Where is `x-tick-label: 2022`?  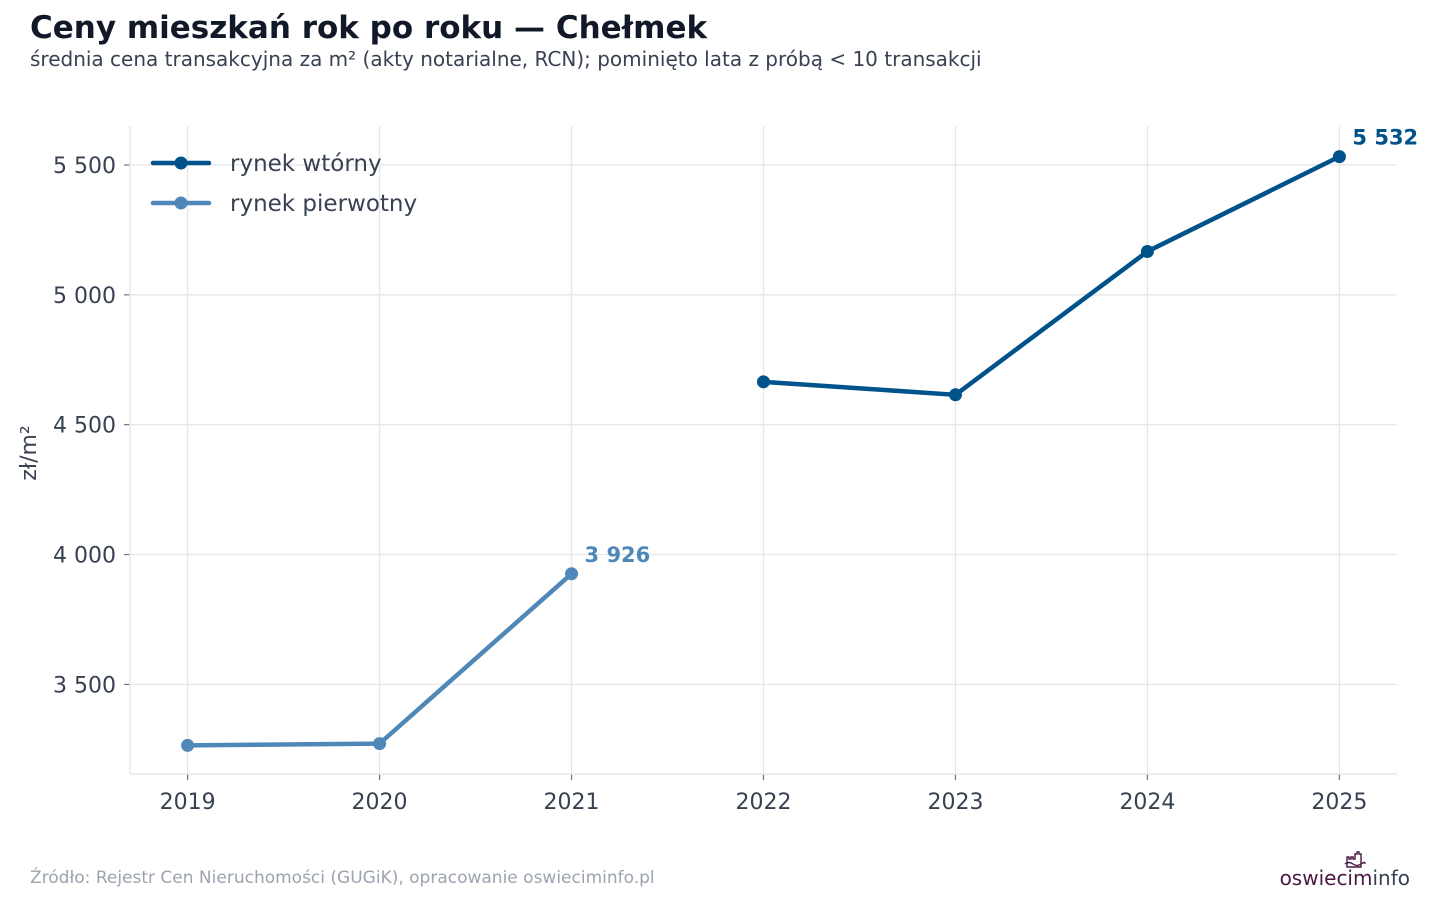
x-tick-label: 2022 is located at coordinates (764, 802).